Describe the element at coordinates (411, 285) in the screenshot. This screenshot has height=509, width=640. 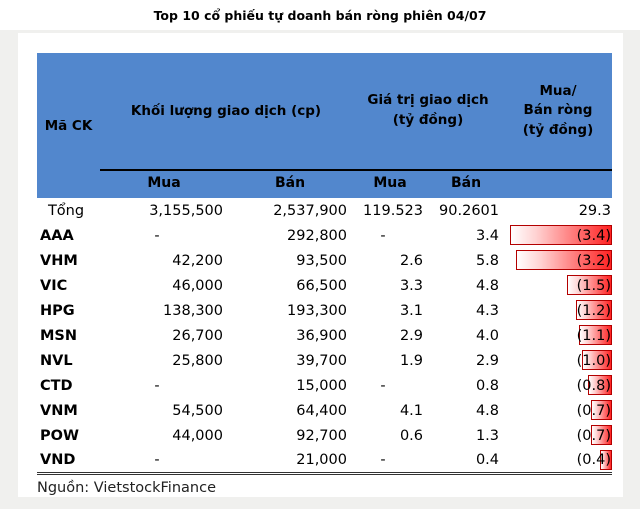
I see `cell-val-buy: 3.3` at that location.